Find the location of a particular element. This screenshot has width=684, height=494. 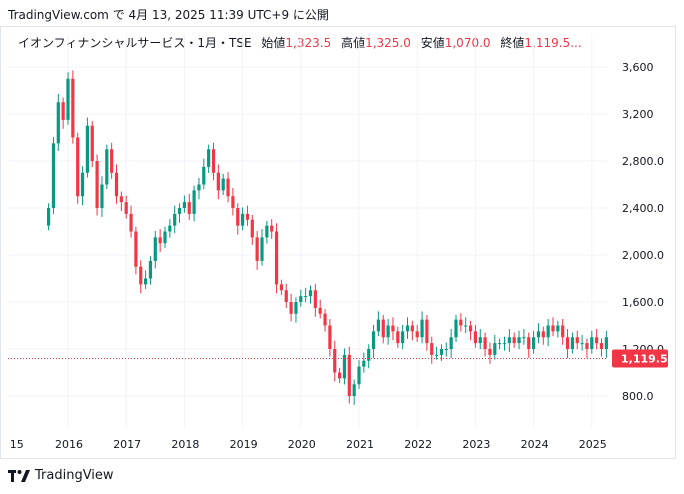

last-price-tag is located at coordinates (640, 358).